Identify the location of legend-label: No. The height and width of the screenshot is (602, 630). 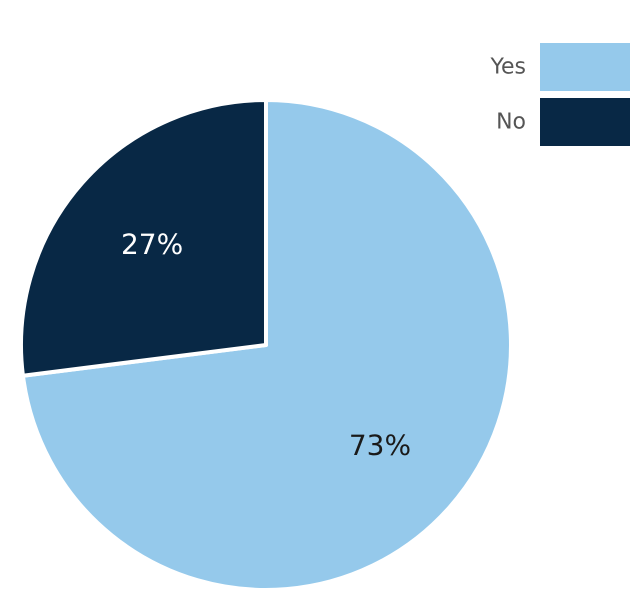
(511, 122).